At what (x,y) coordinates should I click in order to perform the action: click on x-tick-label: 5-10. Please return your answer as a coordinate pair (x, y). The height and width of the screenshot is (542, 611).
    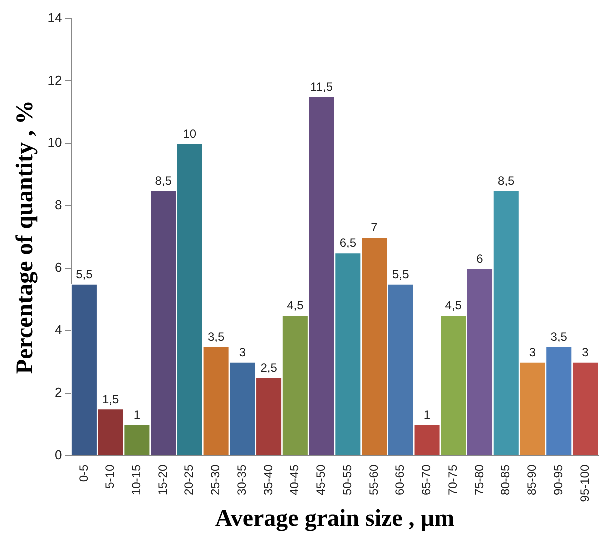
    Looking at the image, I should click on (110, 476).